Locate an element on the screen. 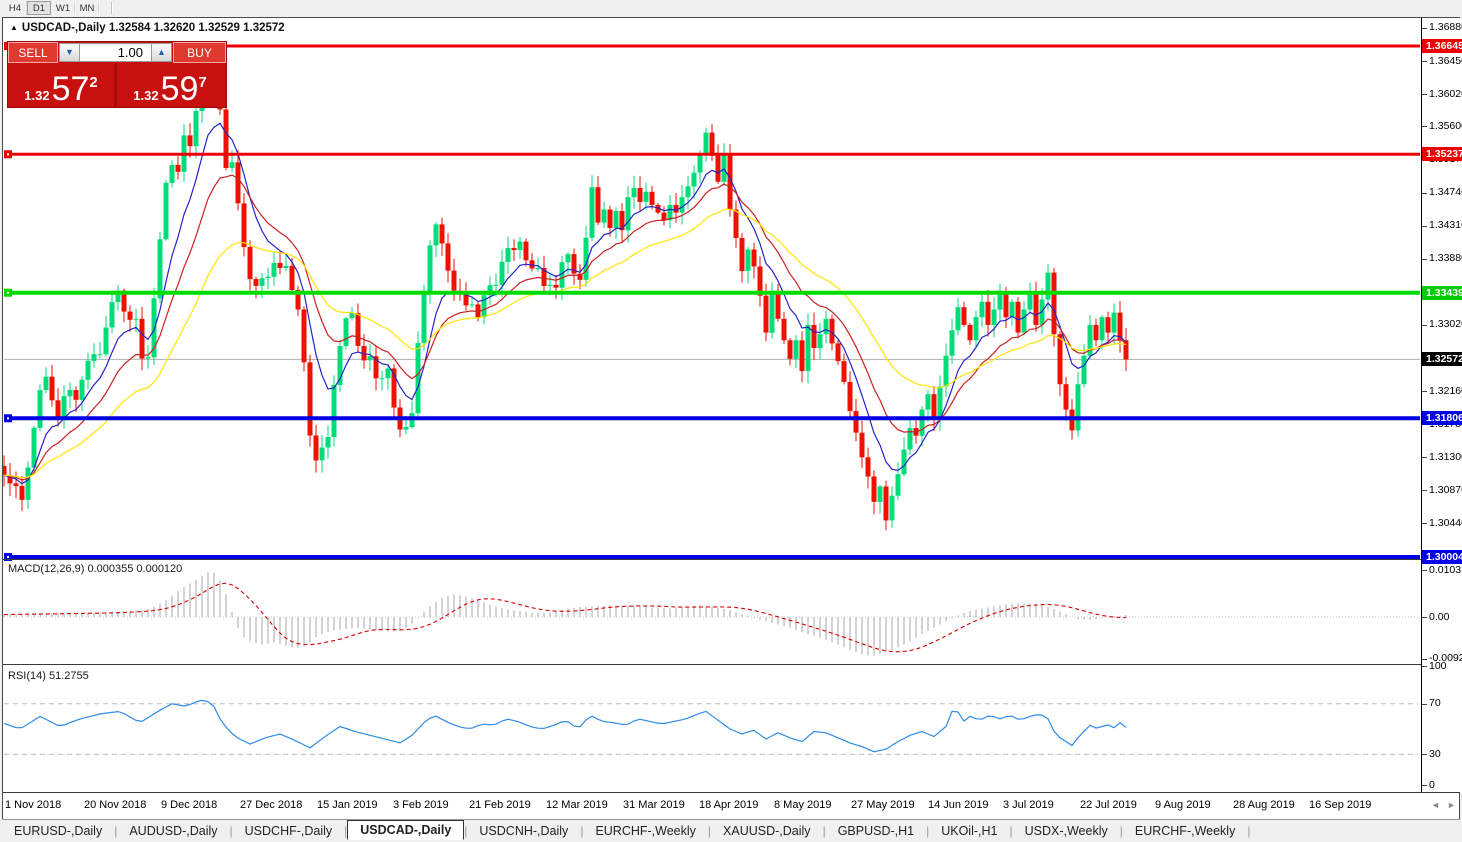 The image size is (1462, 842). macd-tick-label: 0.010311 is located at coordinates (1445, 570).